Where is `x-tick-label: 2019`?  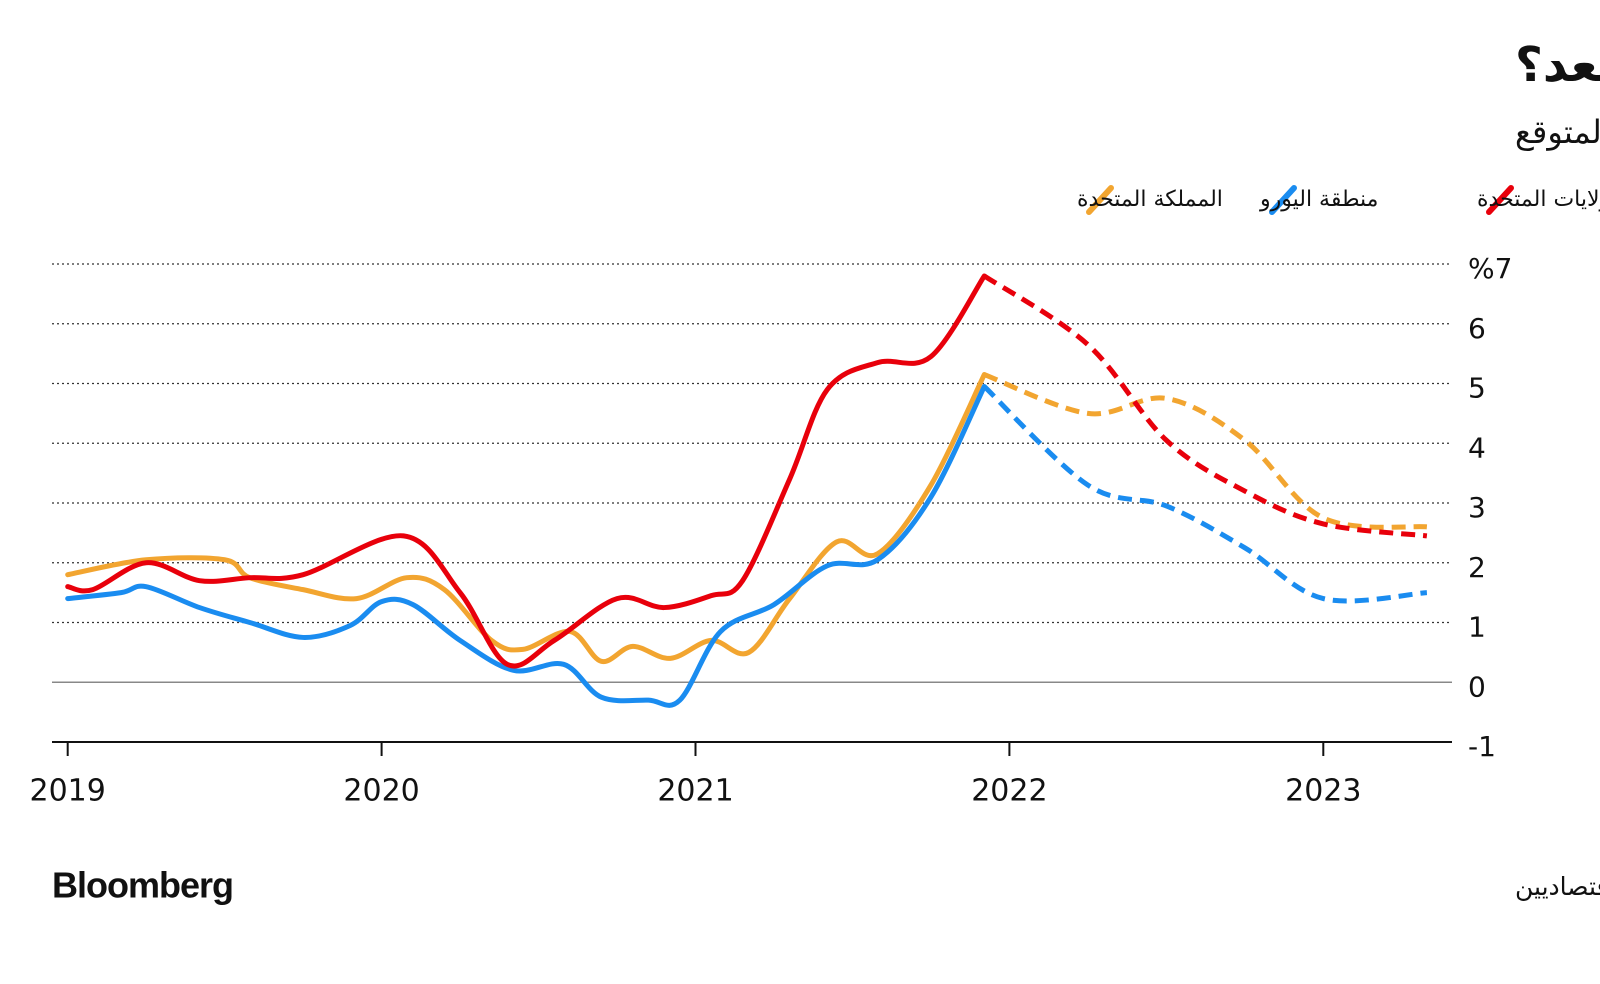
x-tick-label: 2019 is located at coordinates (68, 791).